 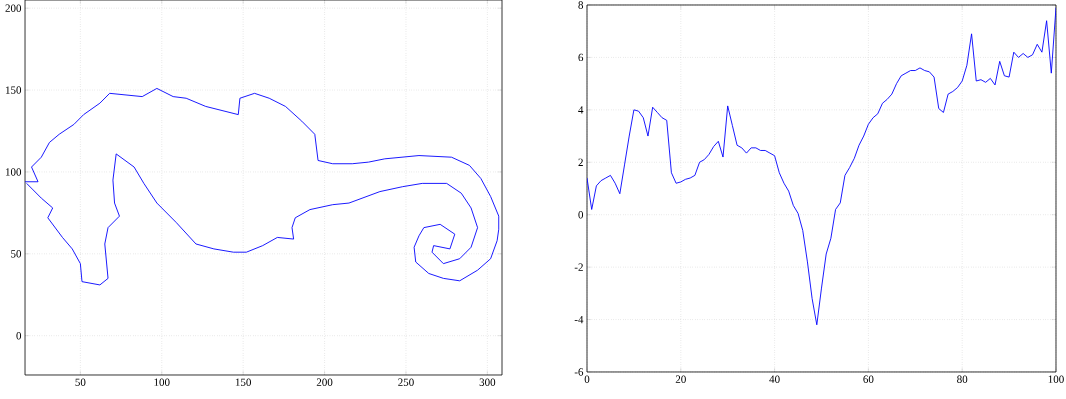 What do you see at coordinates (868, 379) in the screenshot?
I see `x-tick-label: 60` at bounding box center [868, 379].